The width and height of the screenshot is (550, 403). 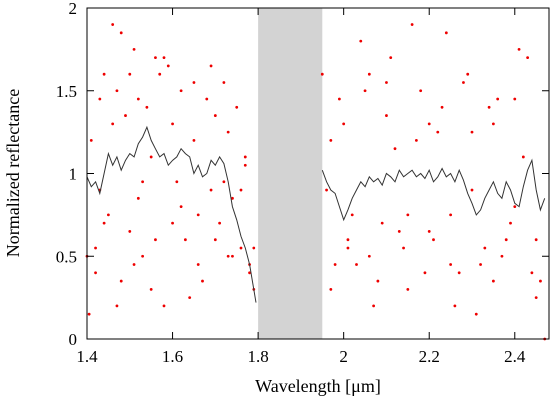 I want to click on x-tick-label: 2, so click(x=343, y=356).